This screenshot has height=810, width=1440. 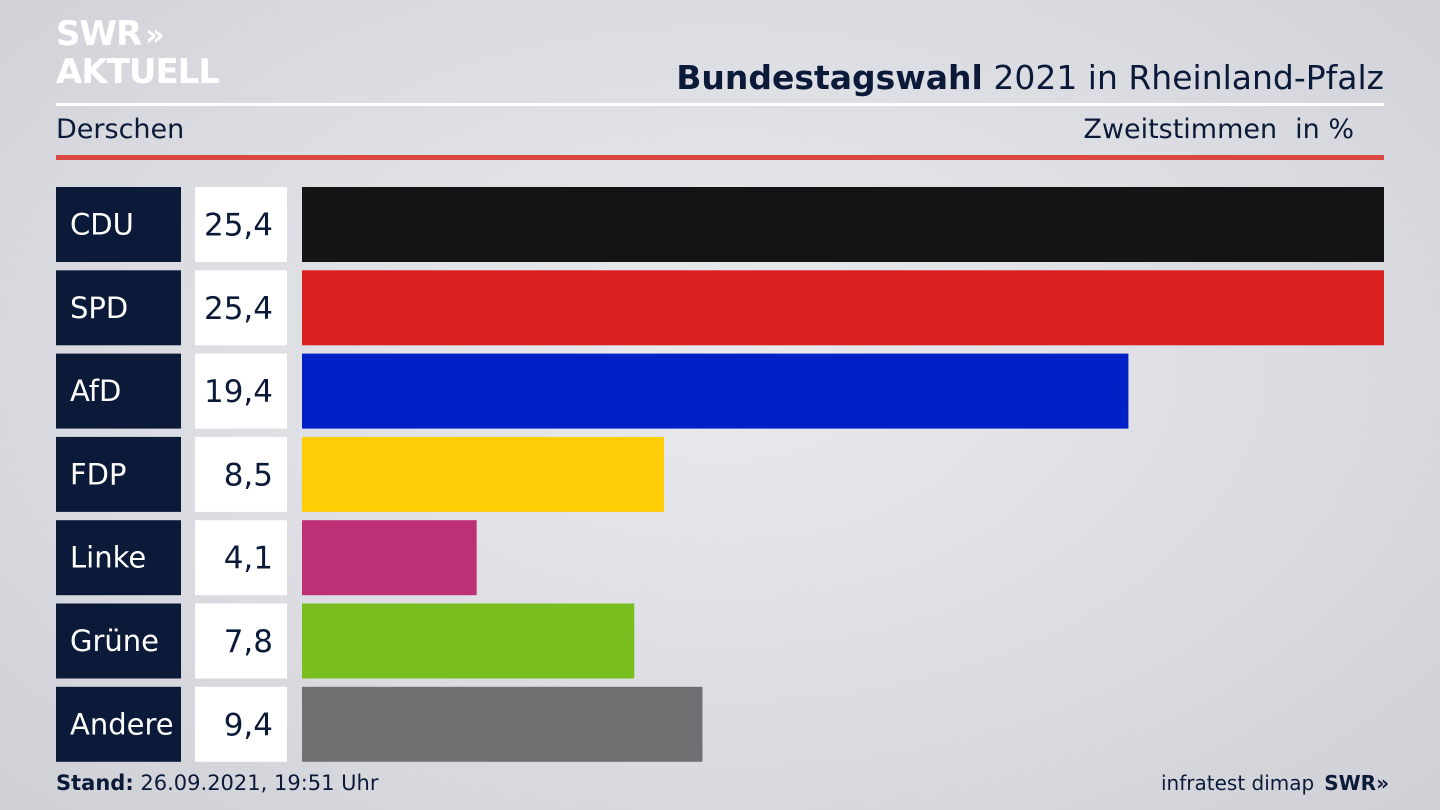 I want to click on measure-label: Zweitstimmen in %, so click(x=1218, y=129).